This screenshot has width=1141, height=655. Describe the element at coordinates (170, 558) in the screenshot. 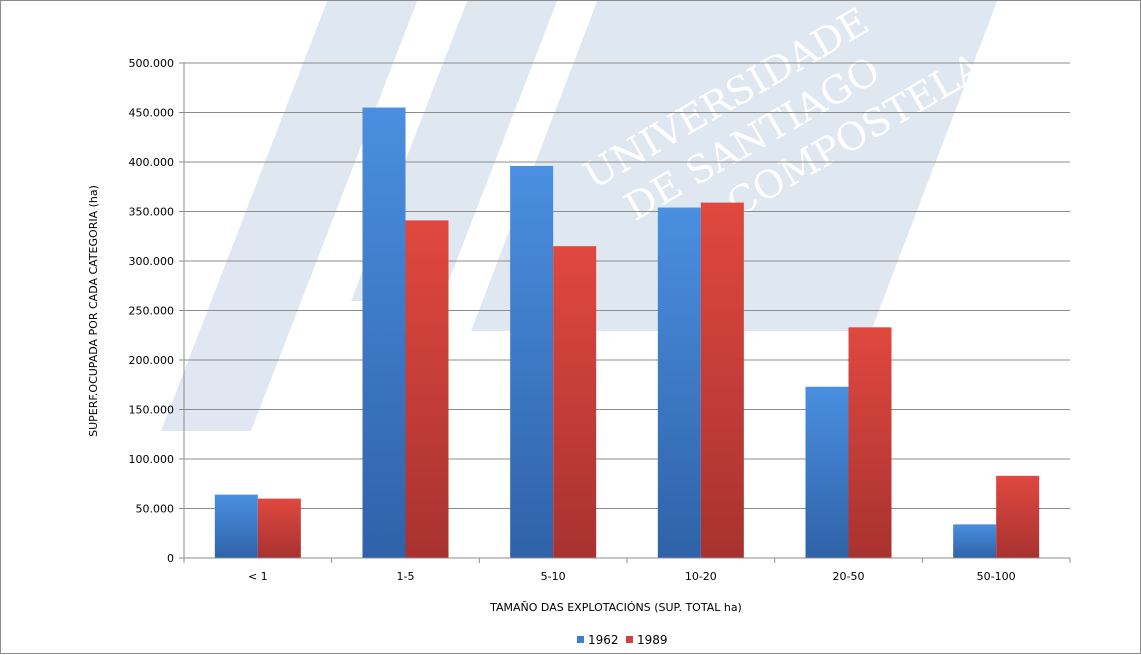

I see `y-tick-label: 0` at that location.